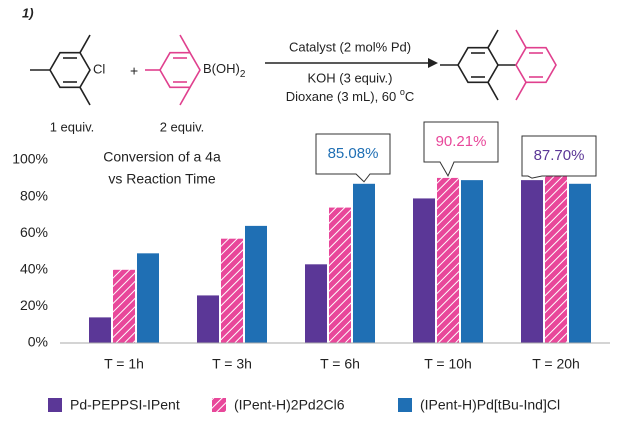  I want to click on subscript: 2, so click(243, 74).